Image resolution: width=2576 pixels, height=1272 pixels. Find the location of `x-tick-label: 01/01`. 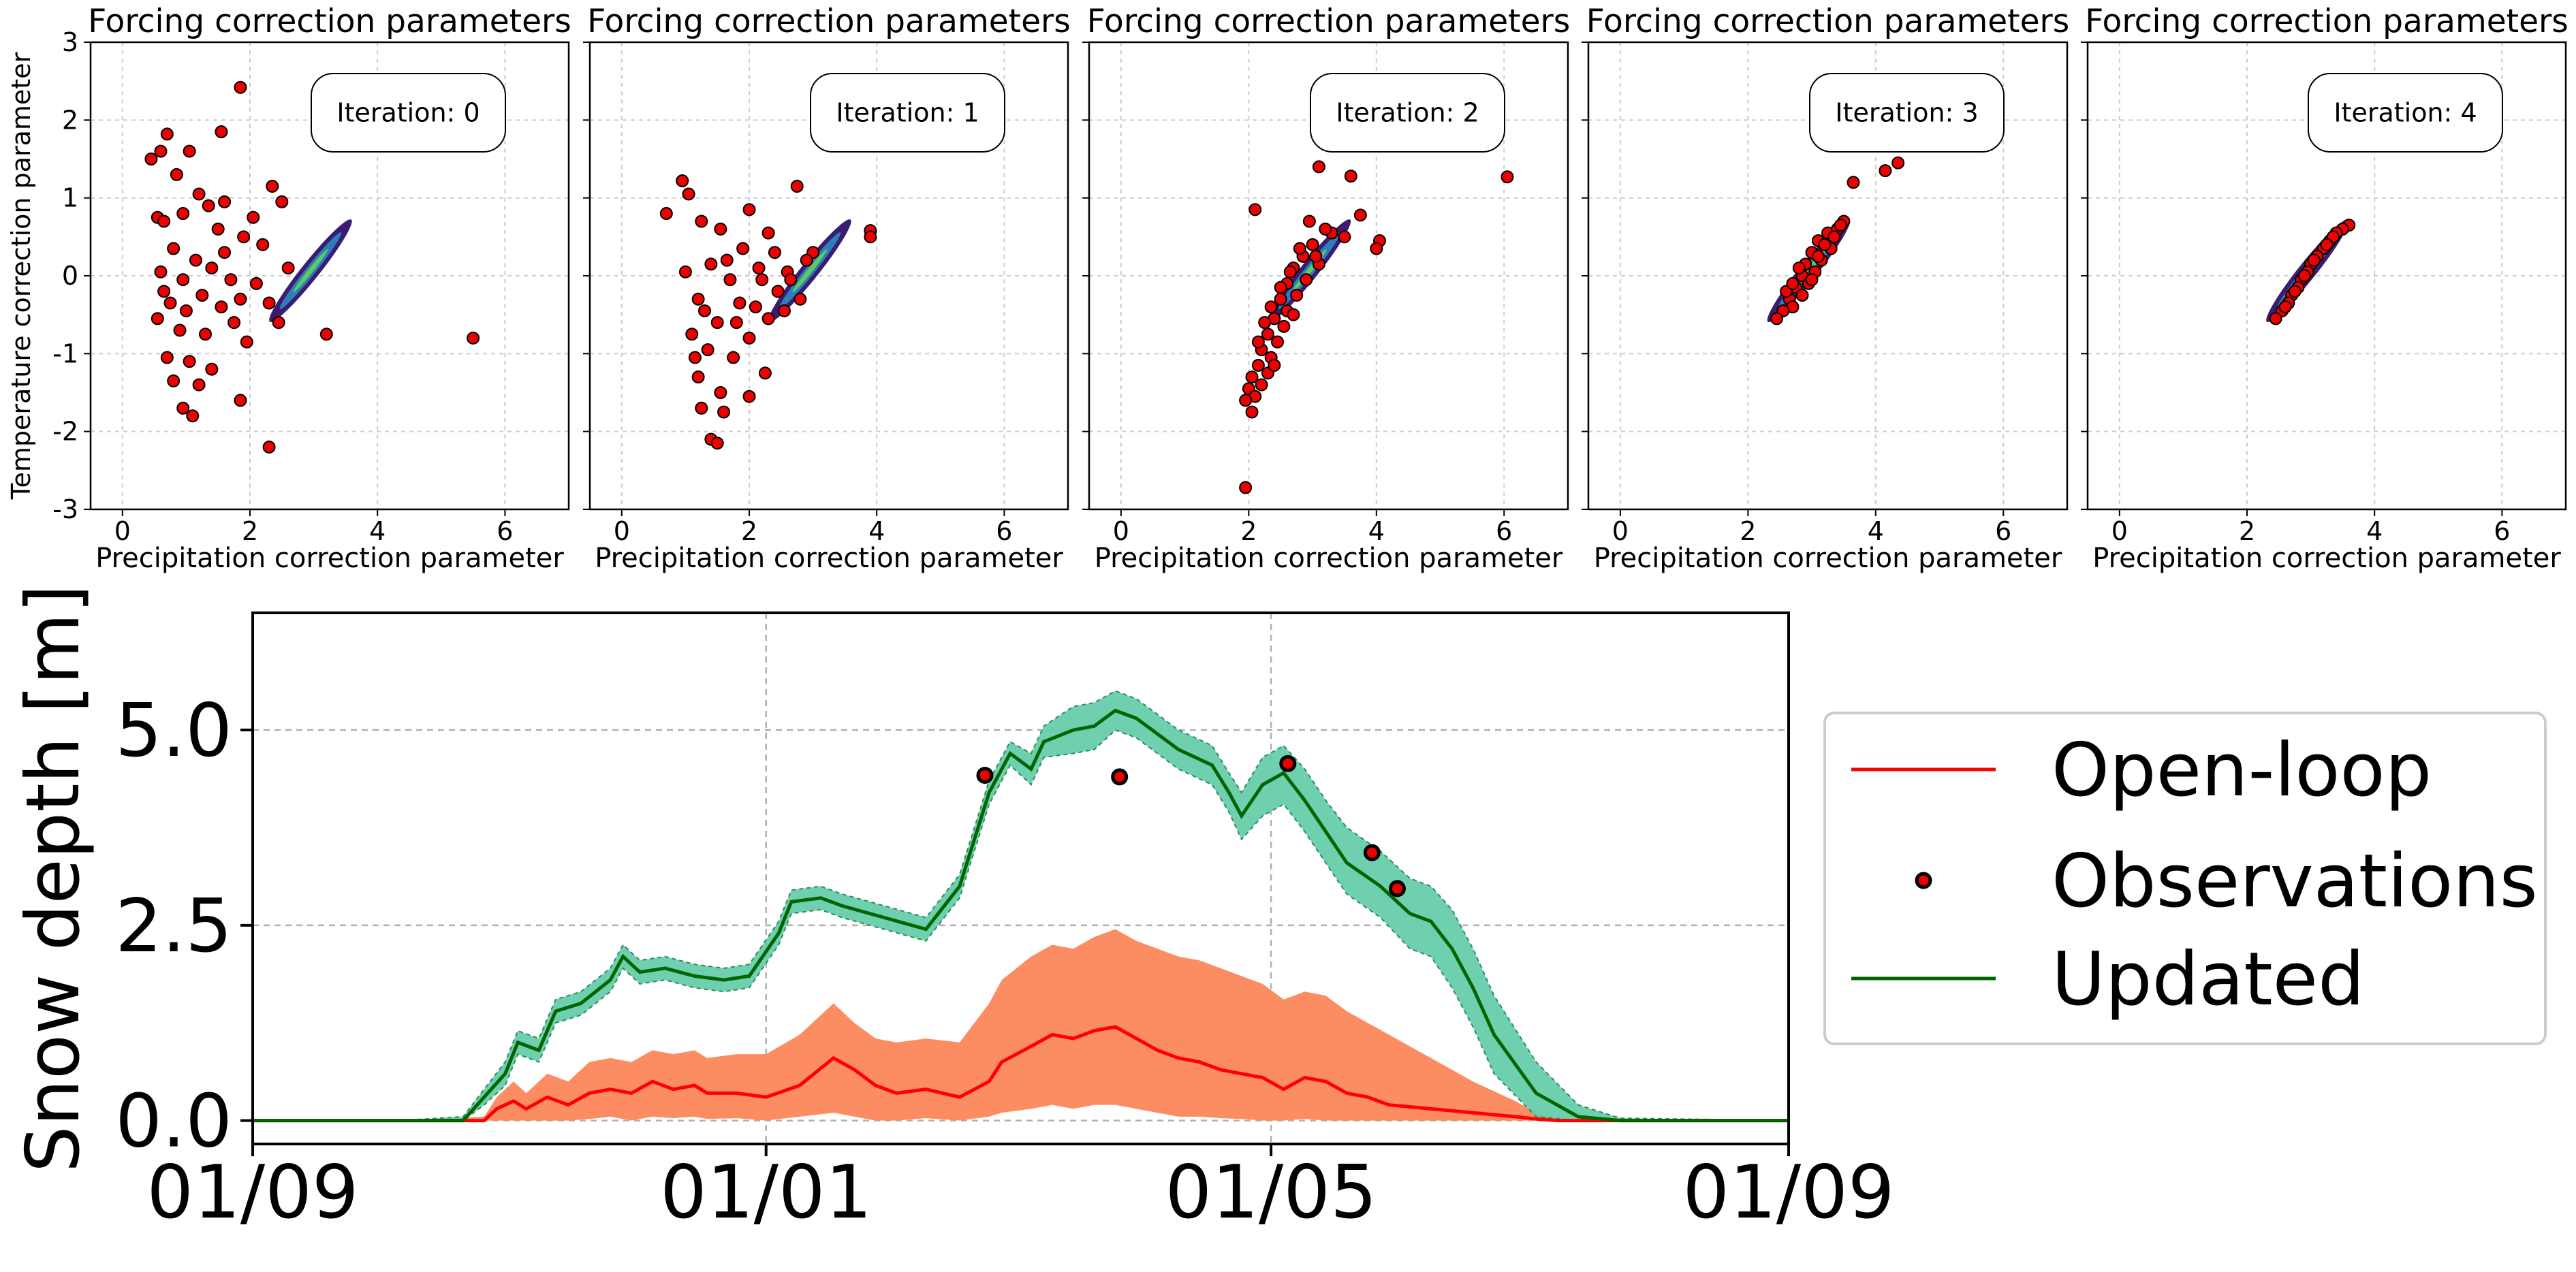

x-tick-label: 01/01 is located at coordinates (766, 1192).